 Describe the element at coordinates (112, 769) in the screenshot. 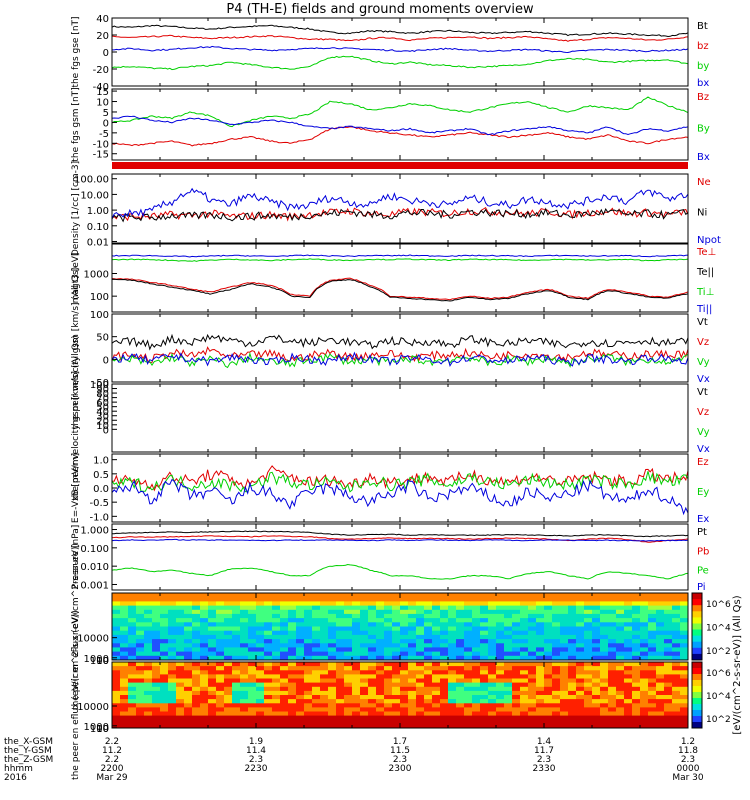

I see `time-axis-value: 2200` at that location.